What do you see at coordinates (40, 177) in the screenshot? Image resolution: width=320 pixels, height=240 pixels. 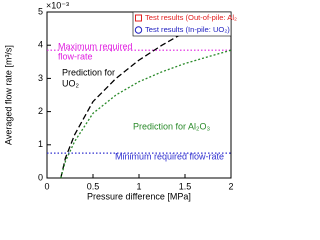 I see `y-tick-label: 0` at bounding box center [40, 177].